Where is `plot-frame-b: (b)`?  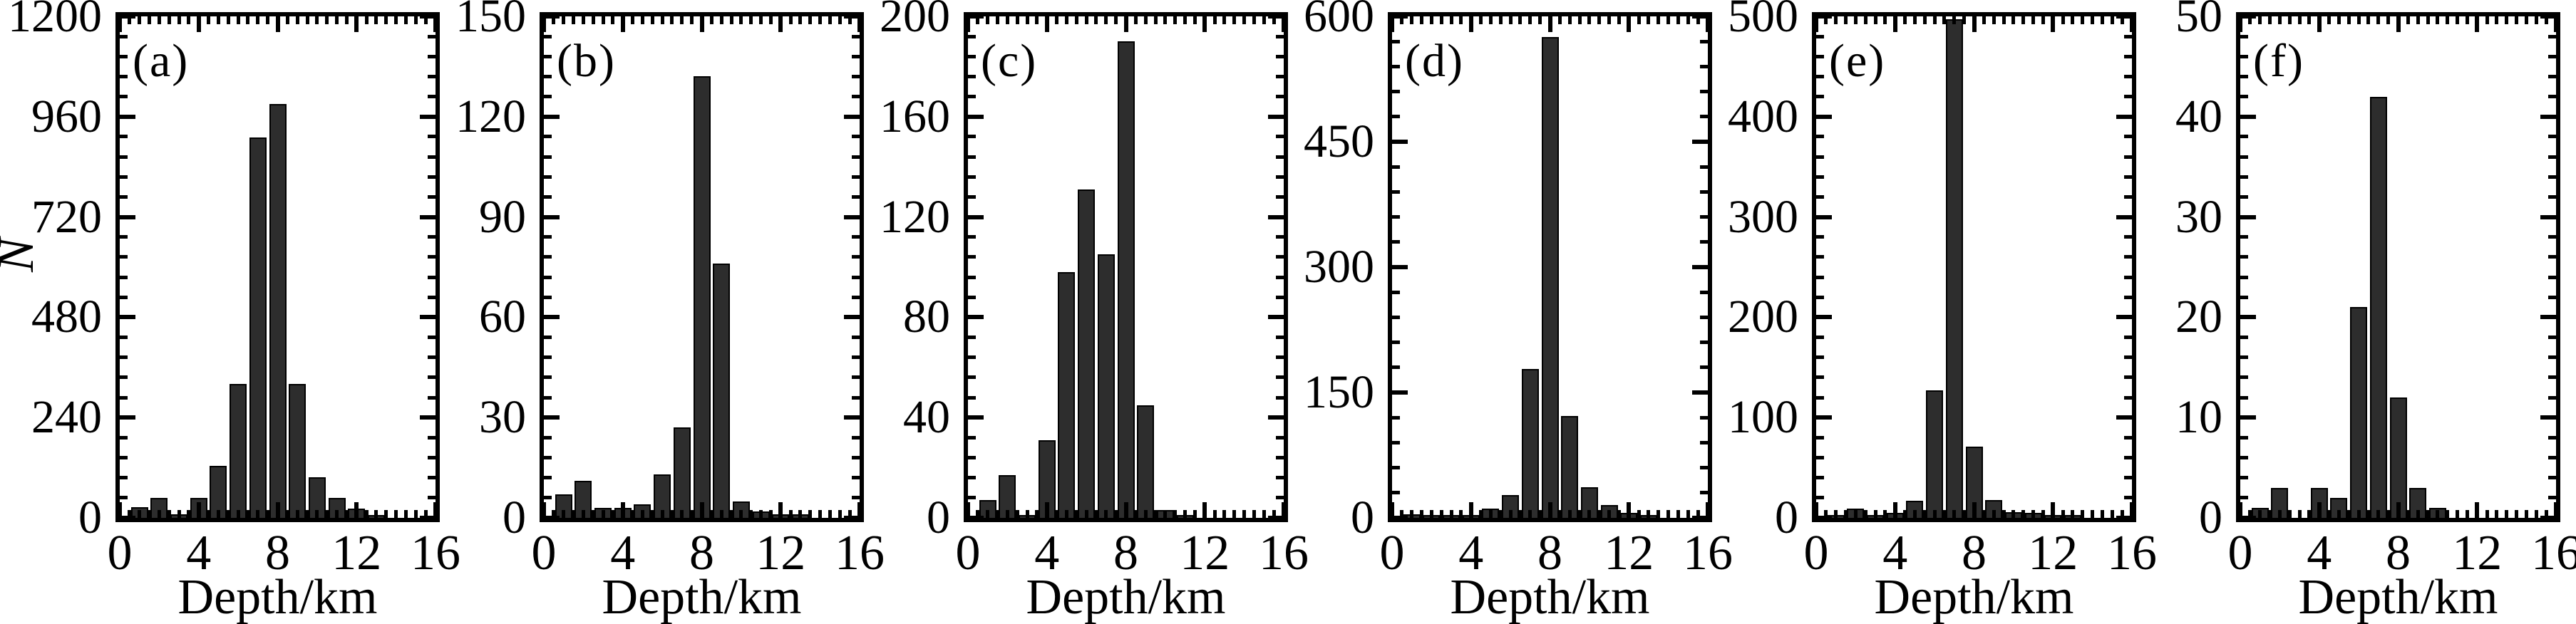 plot-frame-b: (b) is located at coordinates (702, 267).